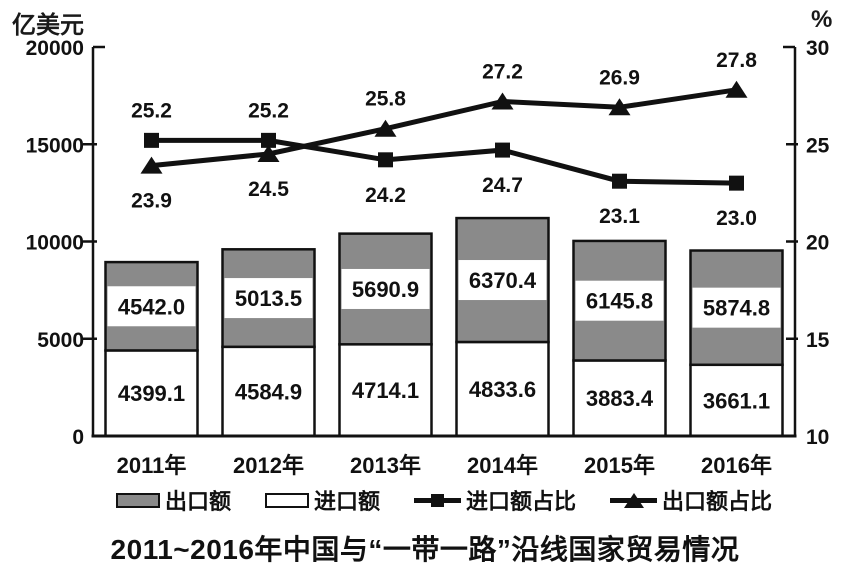 The width and height of the screenshot is (850, 572). What do you see at coordinates (502, 465) in the screenshot?
I see `x-axis-category-label: 2014年` at bounding box center [502, 465].